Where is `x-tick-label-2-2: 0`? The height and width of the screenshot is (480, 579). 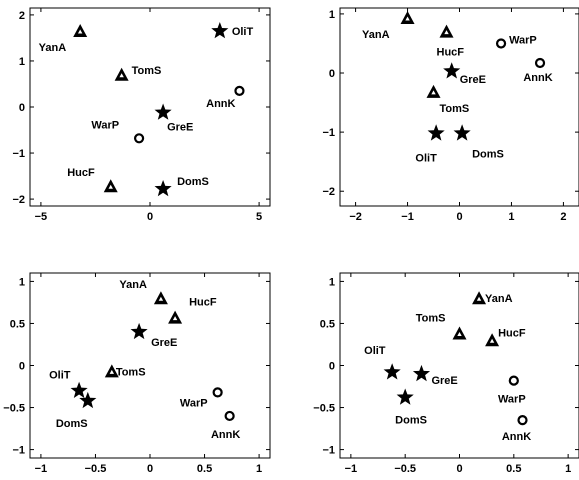
x-tick-label-2-2: 0 is located at coordinates (459, 217).